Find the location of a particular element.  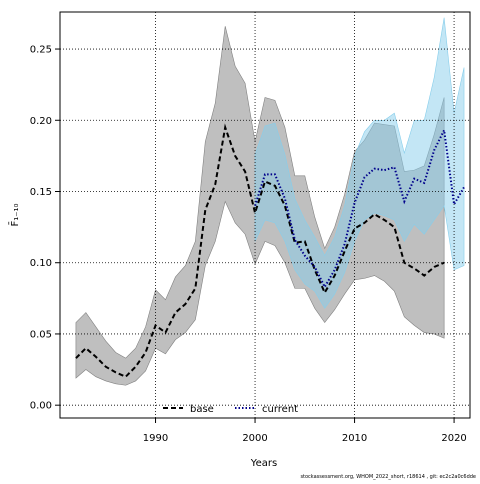

y-tick-label: 0.10 is located at coordinates (41, 263).